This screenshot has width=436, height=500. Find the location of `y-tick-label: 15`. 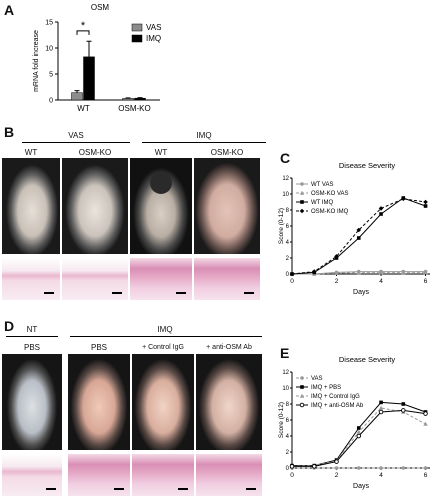

y-tick-label: 15 is located at coordinates (49, 23).